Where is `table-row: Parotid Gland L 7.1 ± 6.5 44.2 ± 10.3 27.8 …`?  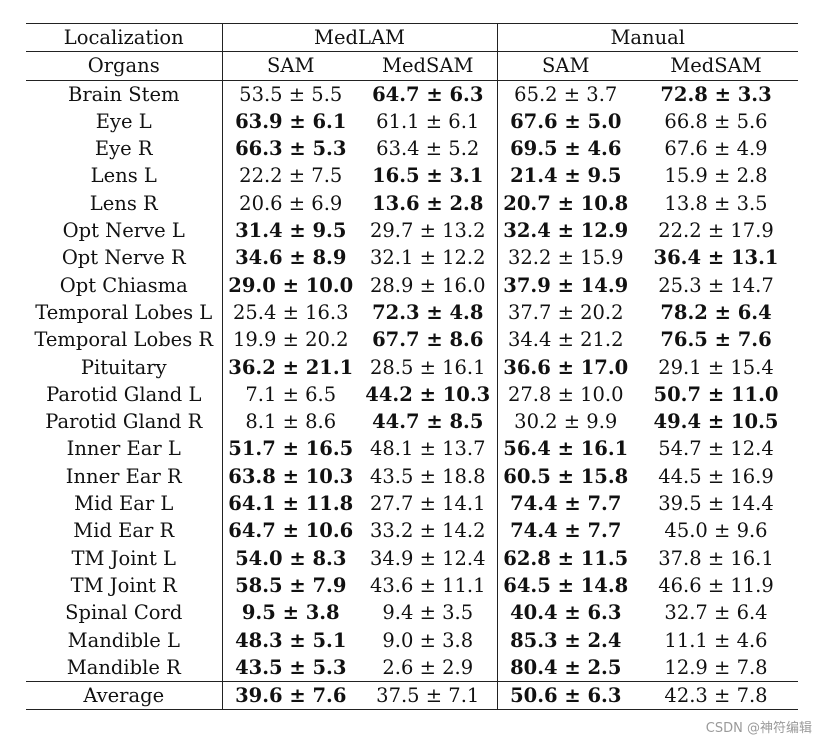
table-row: Parotid Gland L 7.1 ± 6.5 44.2 ± 10.3 27.8 … is located at coordinates (412, 394).